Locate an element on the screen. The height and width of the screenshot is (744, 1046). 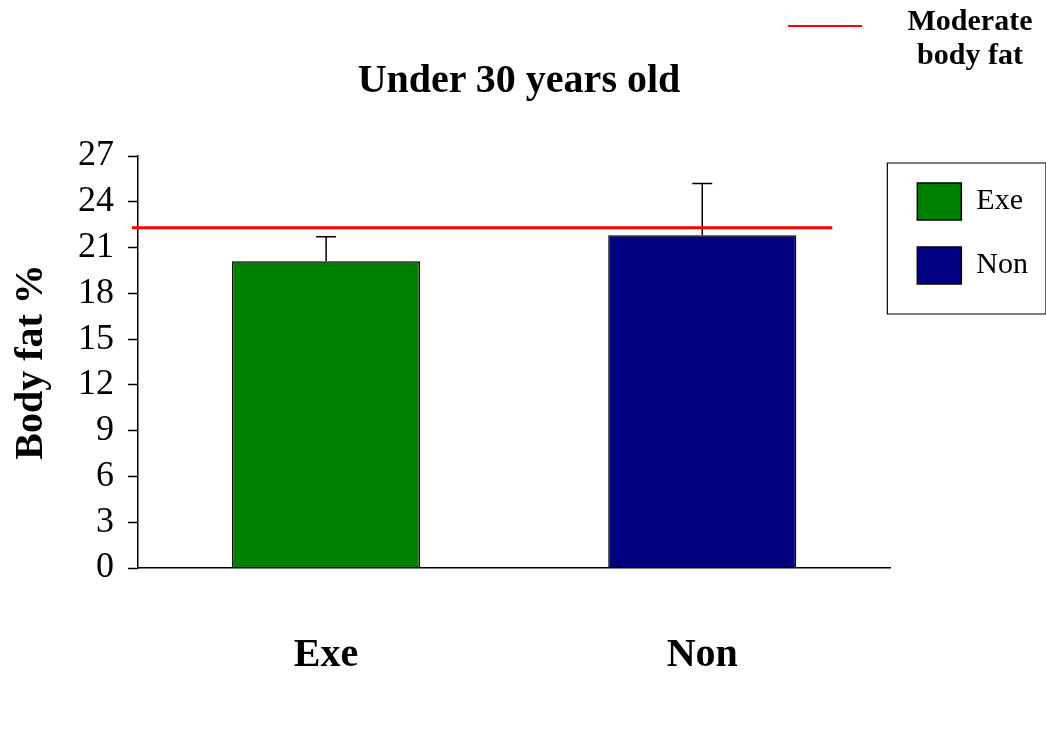
y-tick-label: 18 is located at coordinates (96, 290).